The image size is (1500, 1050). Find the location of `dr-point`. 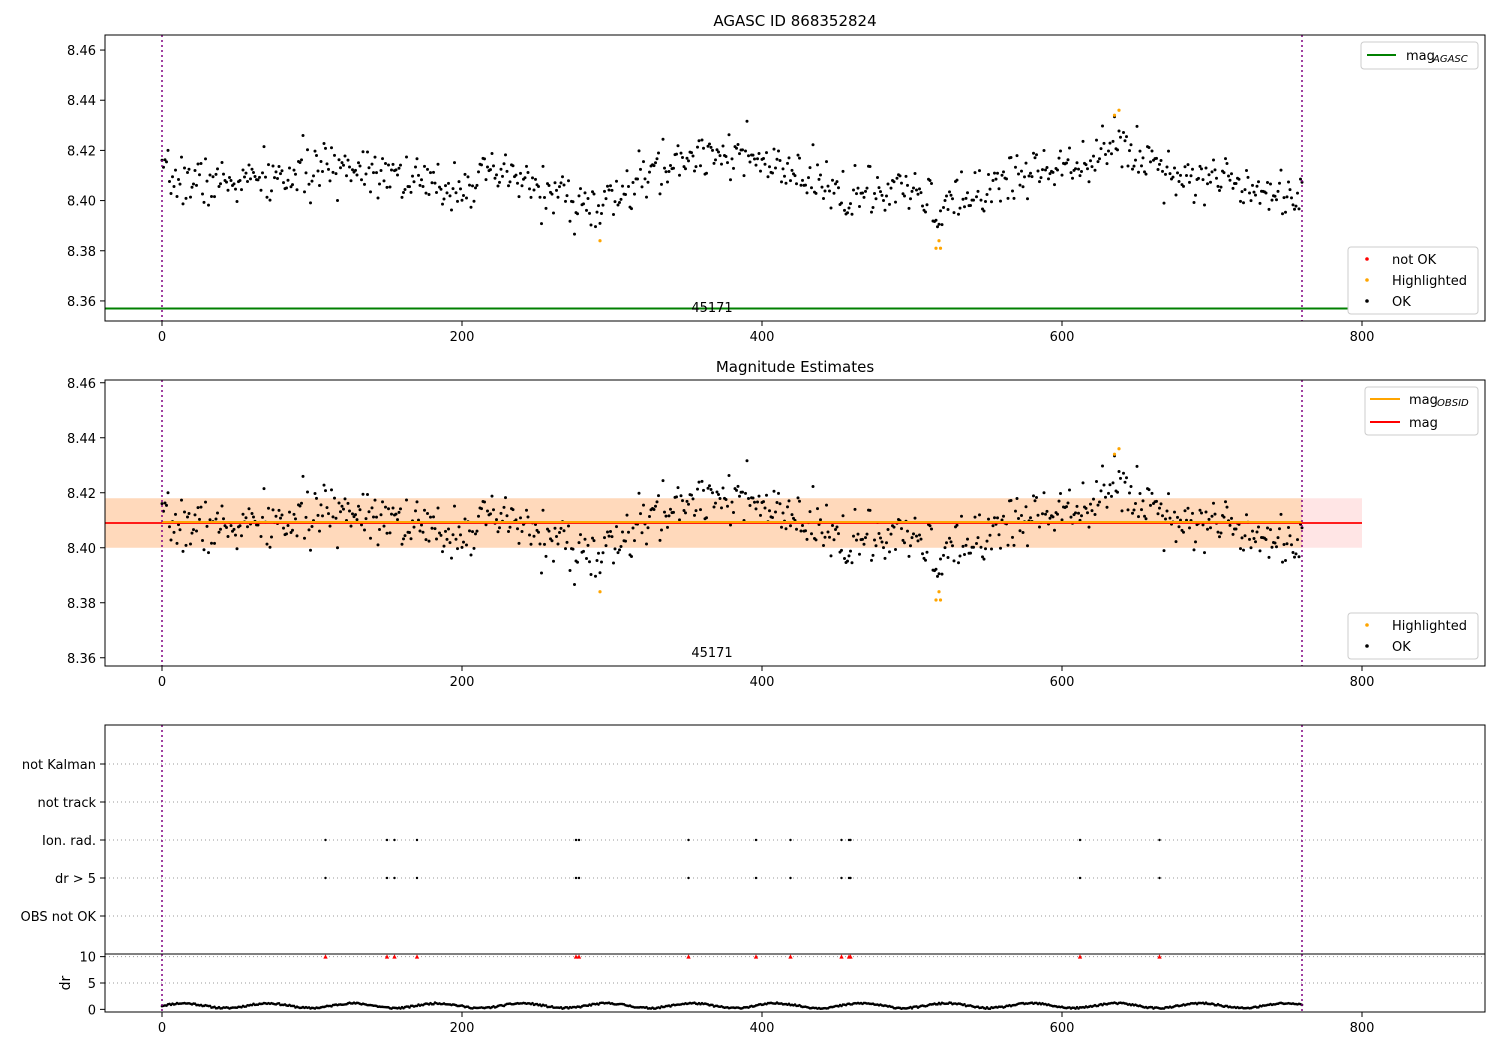

dr-point is located at coordinates (712, 1005).